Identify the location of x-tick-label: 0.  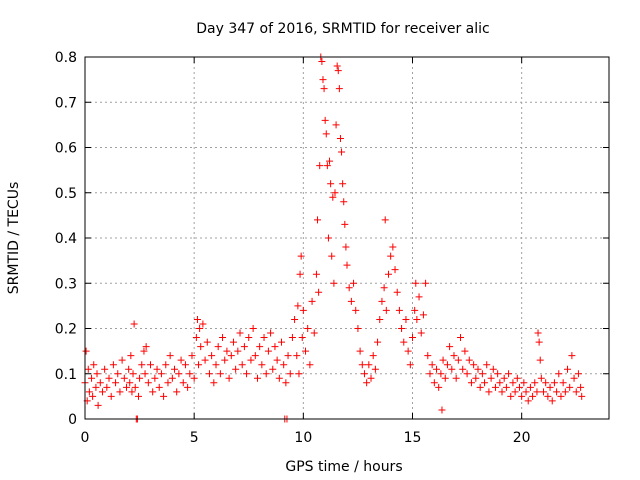
(85, 438).